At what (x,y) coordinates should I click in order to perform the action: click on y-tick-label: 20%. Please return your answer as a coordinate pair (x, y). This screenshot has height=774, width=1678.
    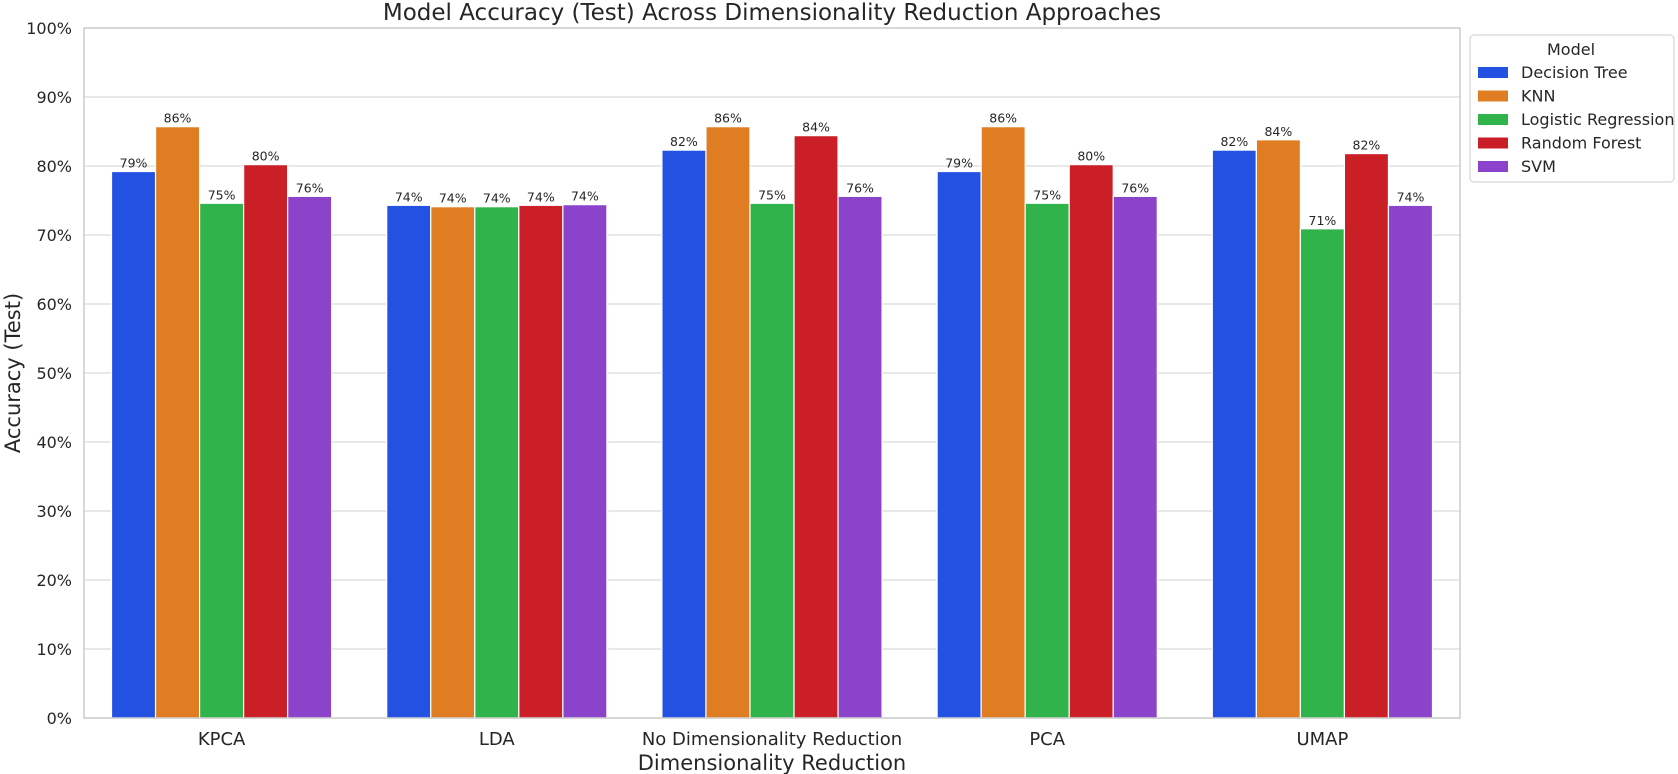
    Looking at the image, I should click on (54, 580).